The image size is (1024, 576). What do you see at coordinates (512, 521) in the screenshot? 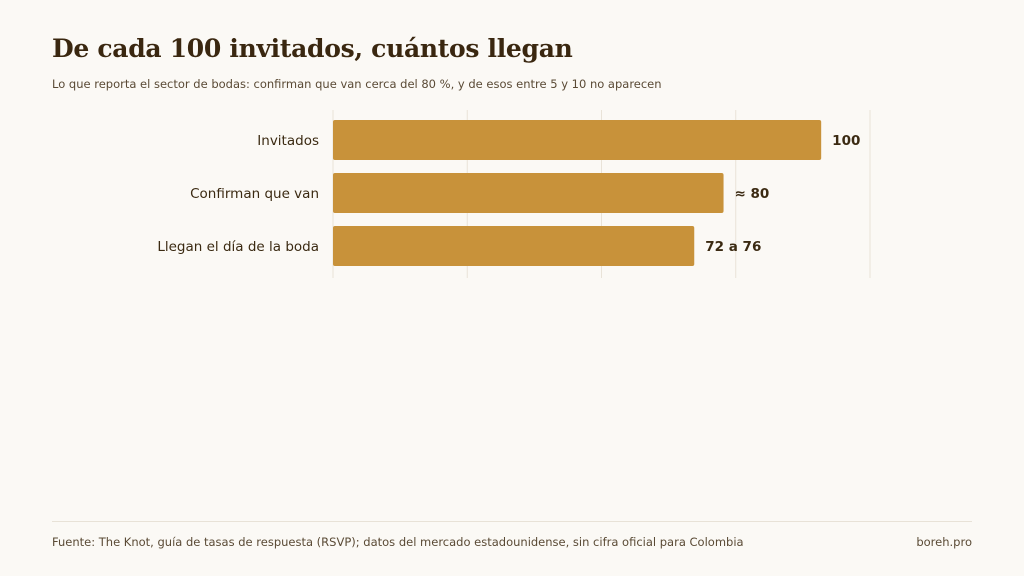
I see `footer-divider` at bounding box center [512, 521].